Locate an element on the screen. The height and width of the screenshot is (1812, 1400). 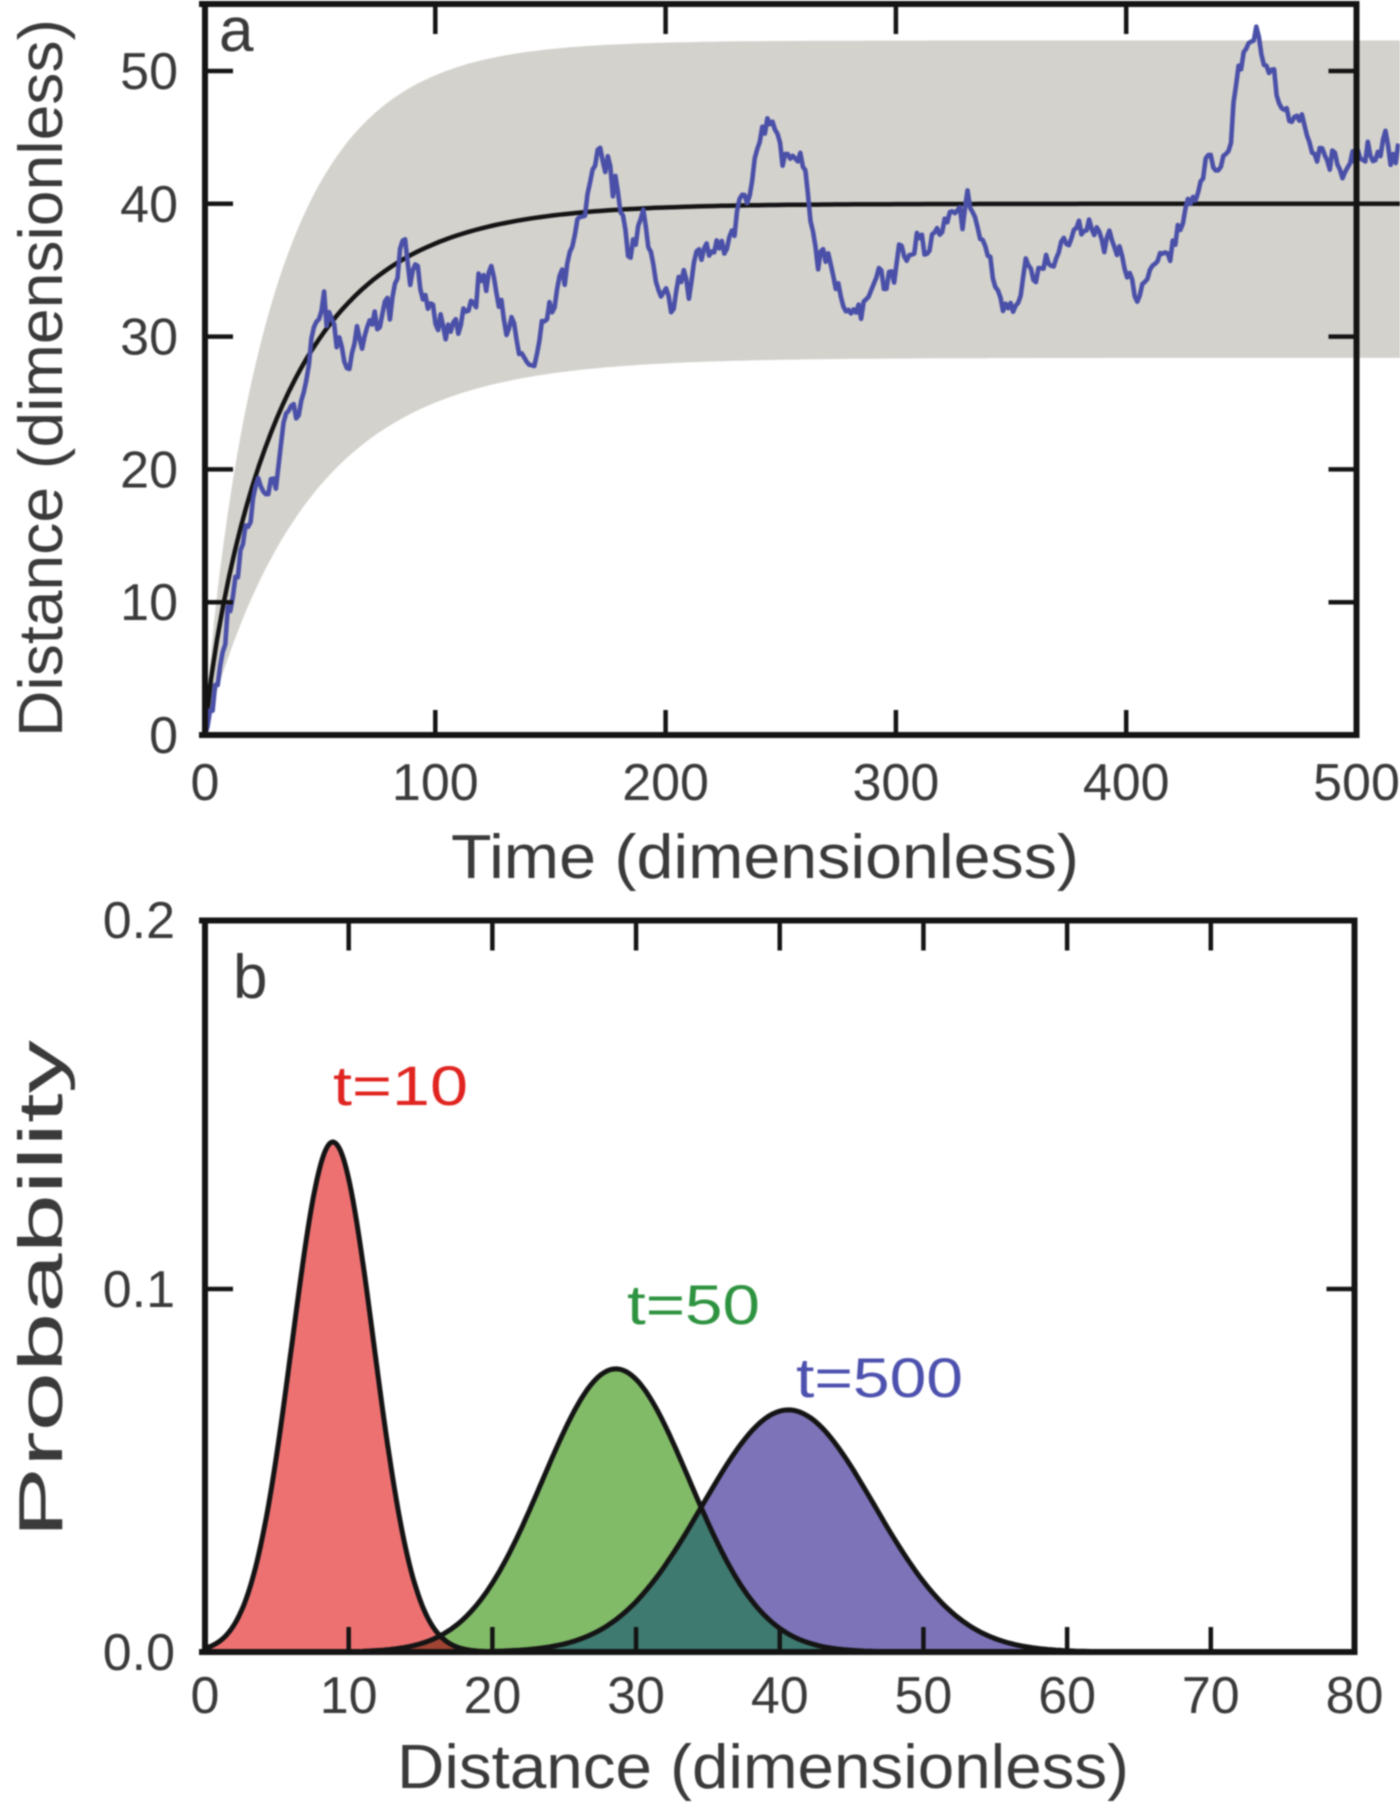
svg-text: t=500 is located at coordinates (879, 1377).